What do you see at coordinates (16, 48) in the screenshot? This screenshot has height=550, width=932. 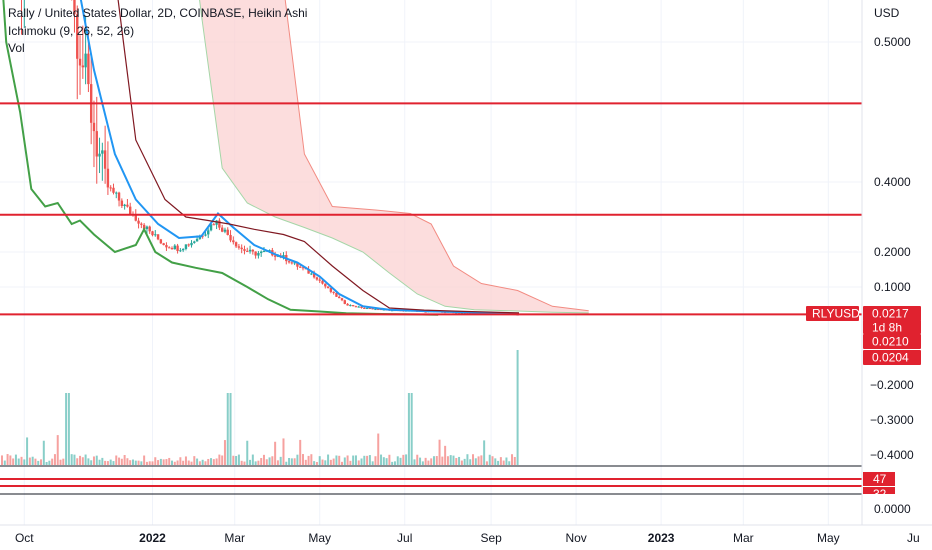 I see `volume-legend: Vol` at bounding box center [16, 48].